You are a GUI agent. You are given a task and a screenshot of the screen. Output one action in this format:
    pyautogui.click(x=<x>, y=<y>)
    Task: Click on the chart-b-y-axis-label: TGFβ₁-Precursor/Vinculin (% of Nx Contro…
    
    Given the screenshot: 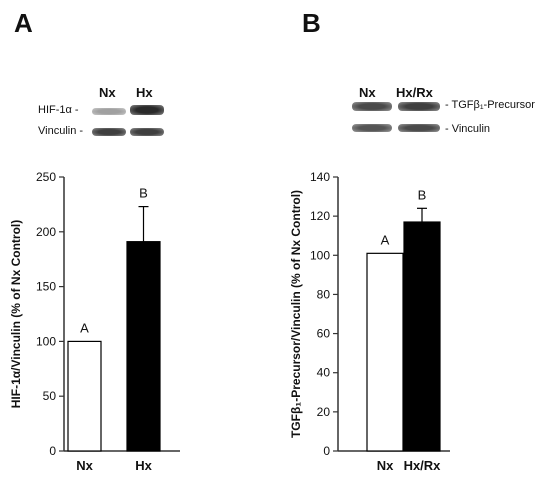 What is the action you would take?
    pyautogui.click(x=296, y=314)
    